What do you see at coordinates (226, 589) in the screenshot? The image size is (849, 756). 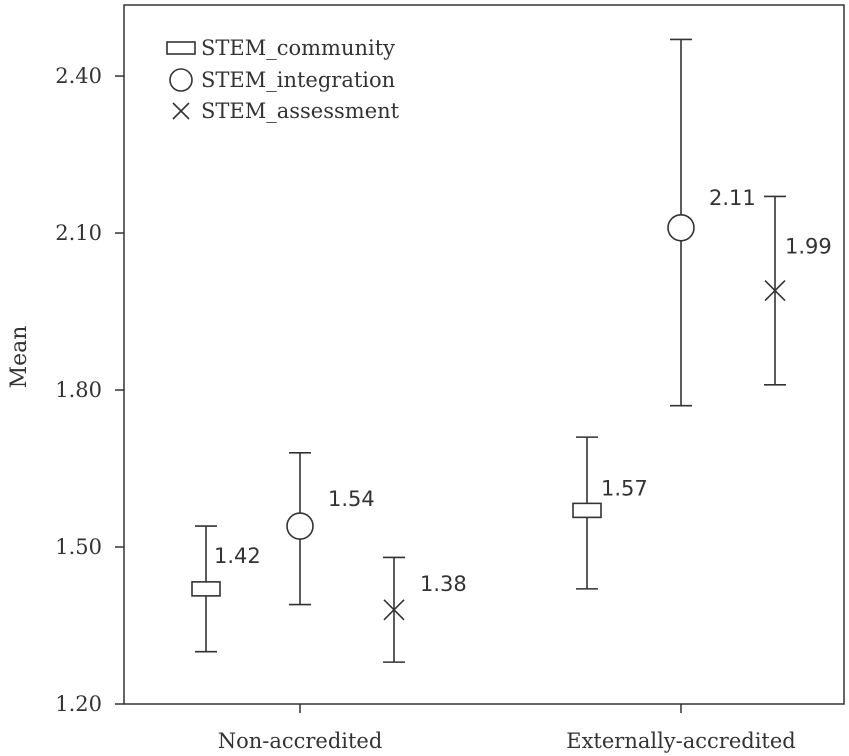 I see `error-bar-point: 1.42` at bounding box center [226, 589].